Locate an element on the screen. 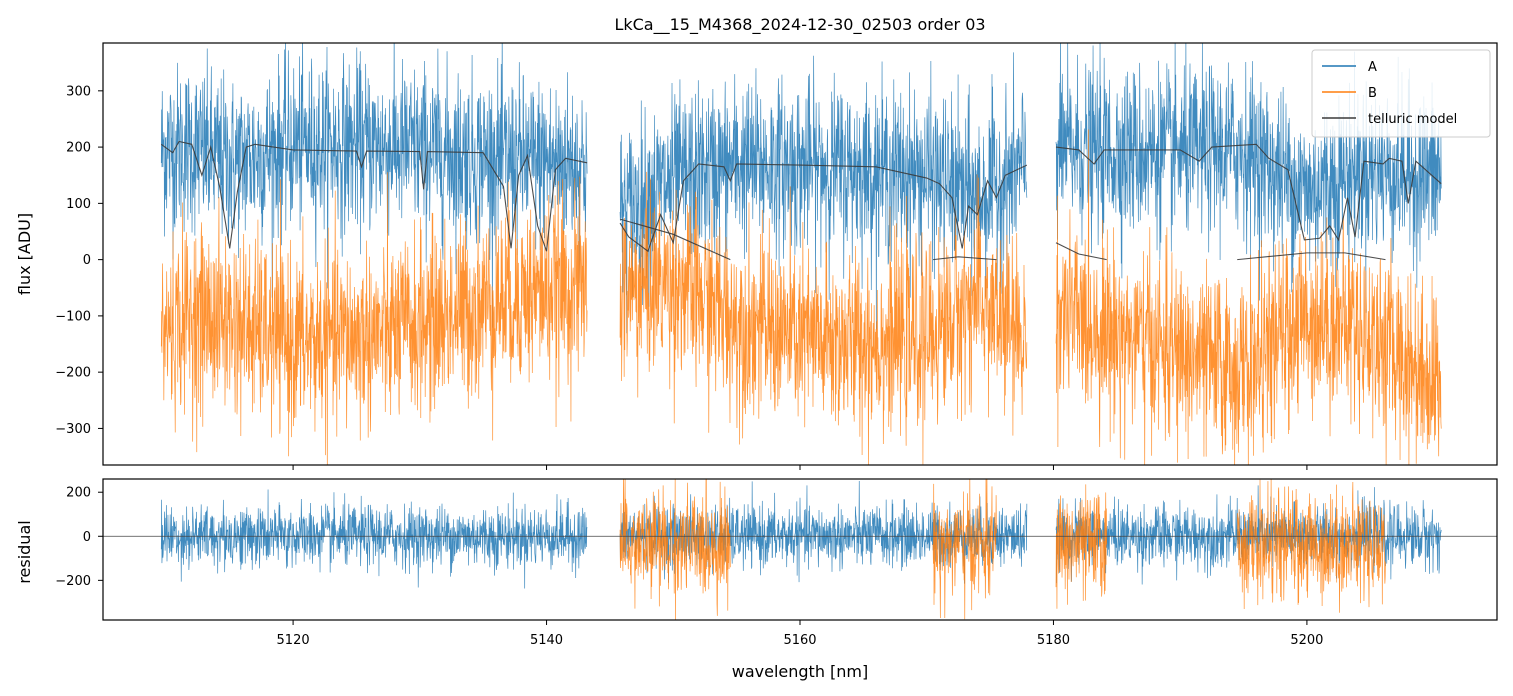 This screenshot has width=1513, height=696. legend-label-b: B is located at coordinates (1372, 93).